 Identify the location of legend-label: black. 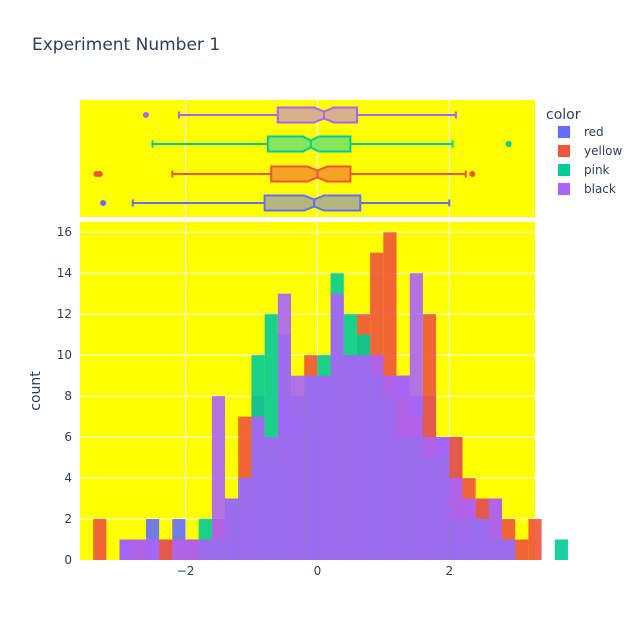
(600, 189).